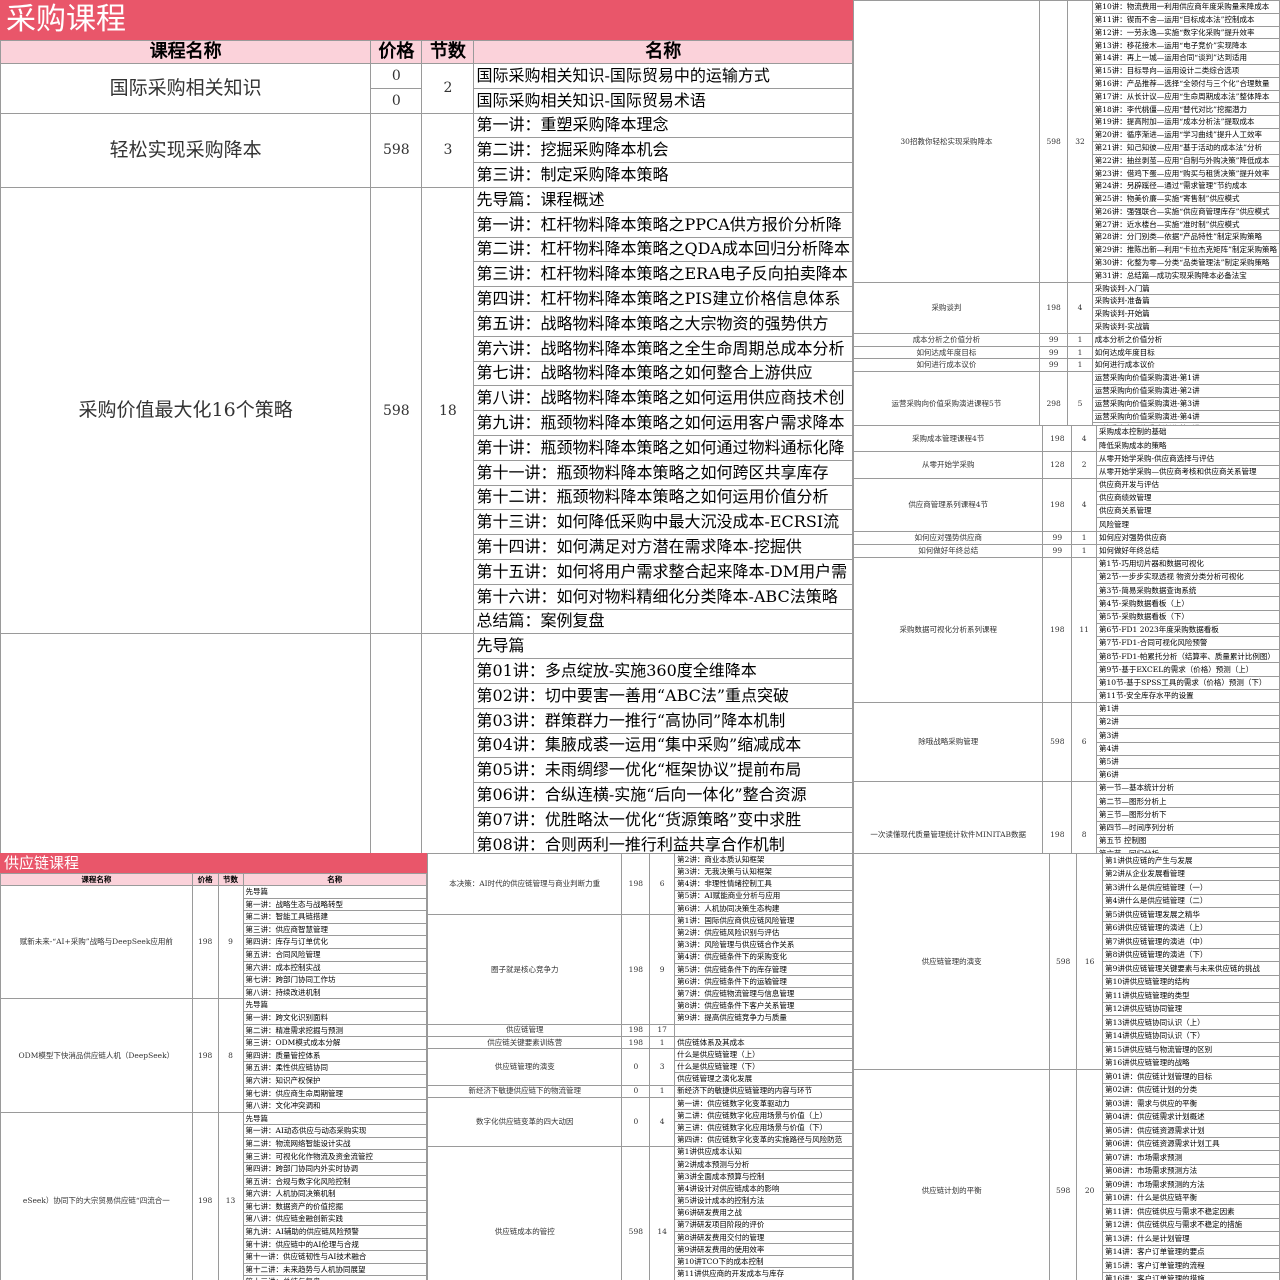 Image resolution: width=1280 pixels, height=1280 pixels. I want to click on lesson-name: 第06讲：供应链资源需求计划工具, so click(1191, 1143).